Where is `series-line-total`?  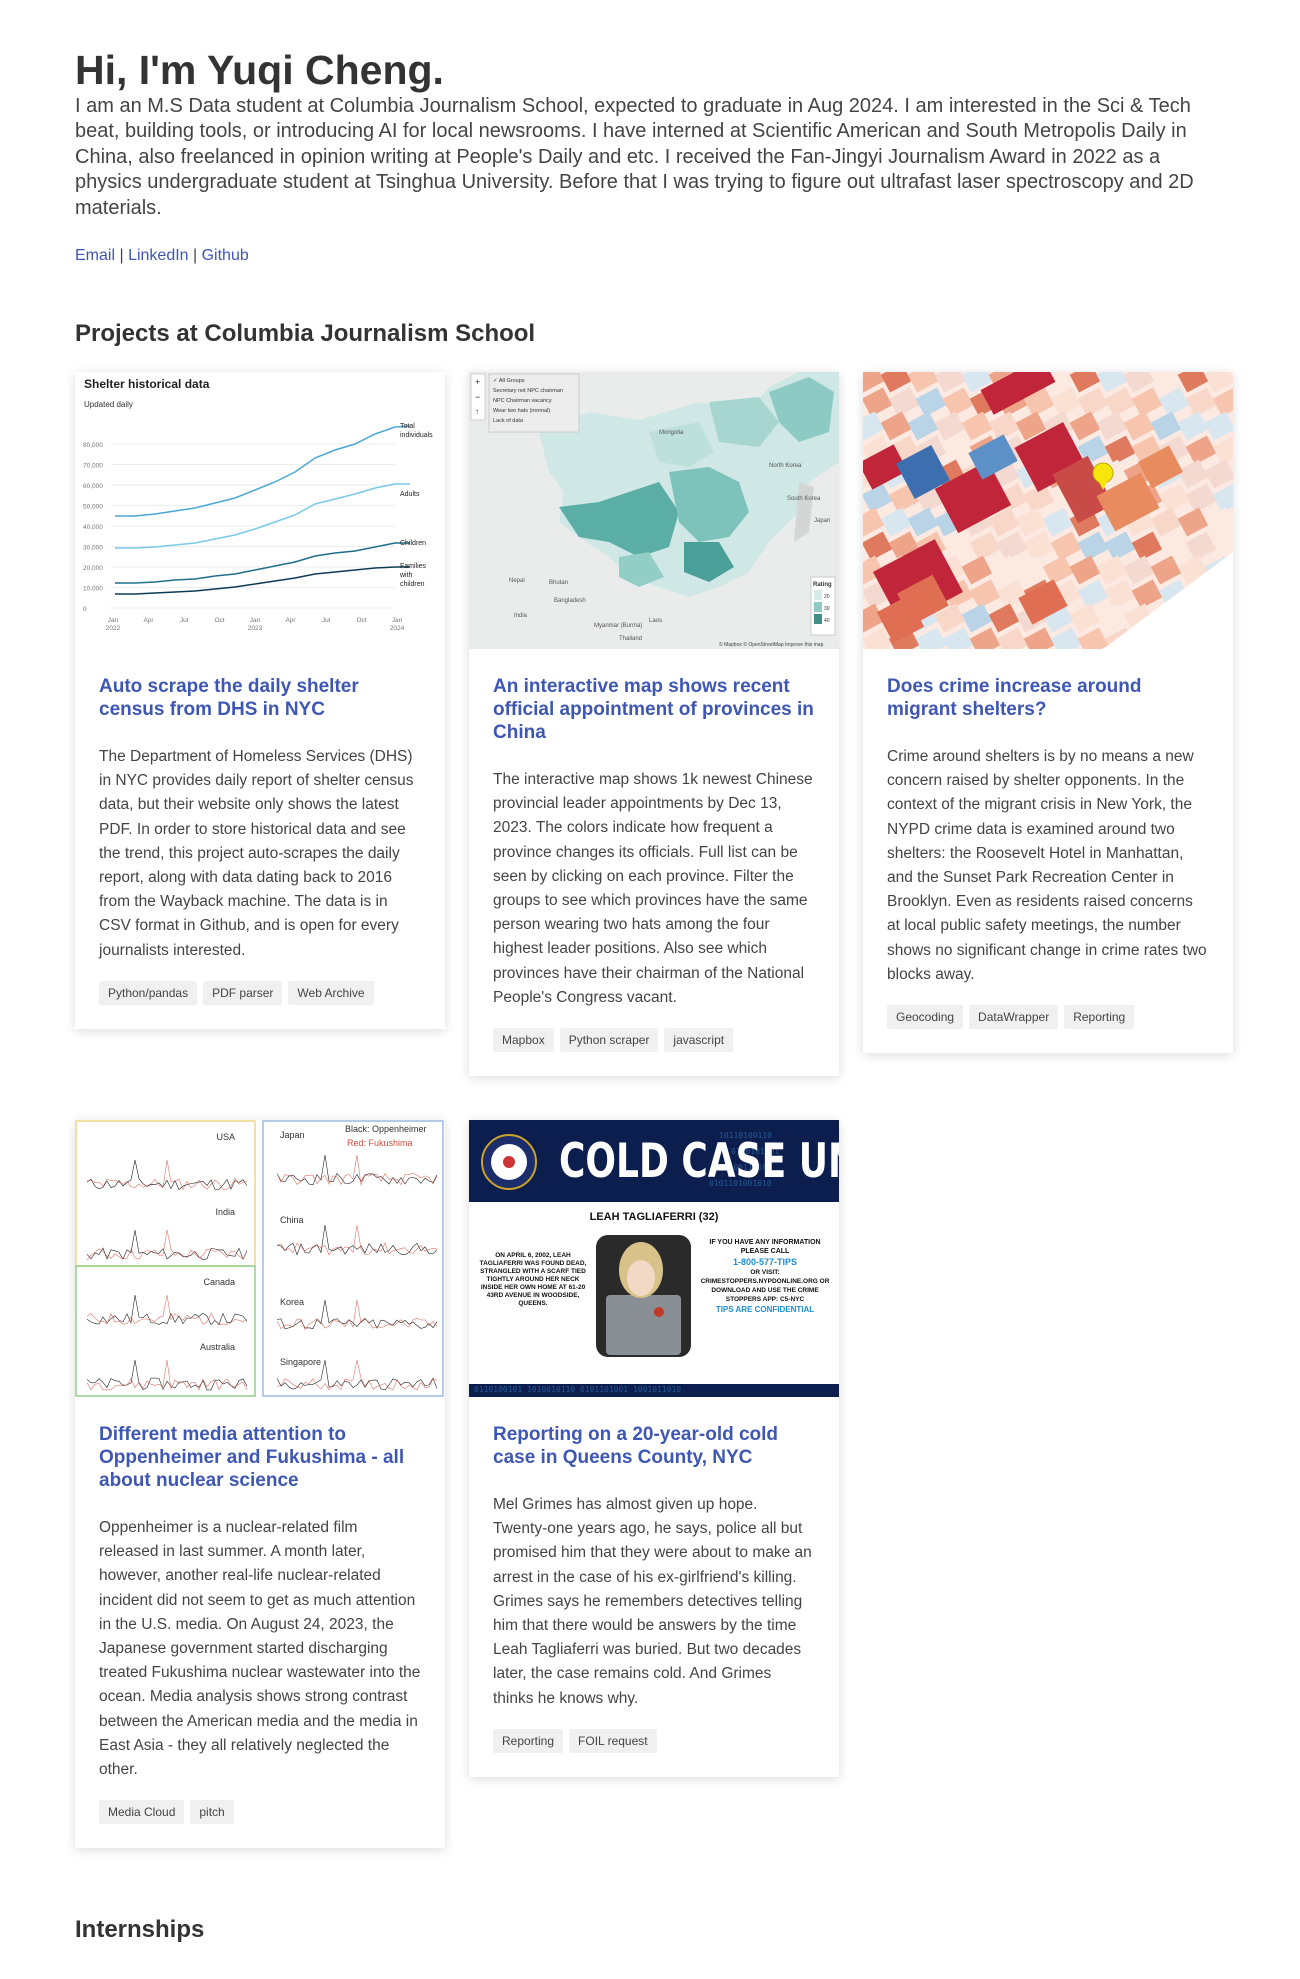 series-line-total is located at coordinates (263, 471).